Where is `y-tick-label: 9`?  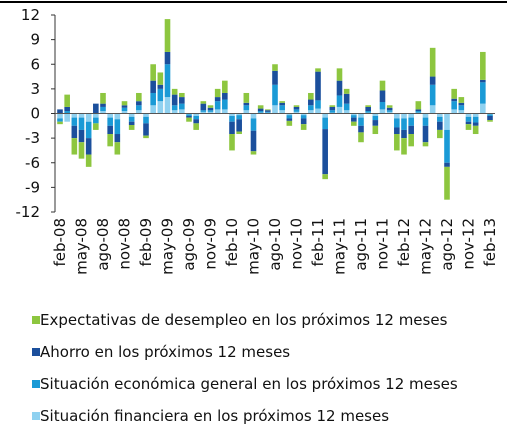
y-tick-label: 9 is located at coordinates (35, 40).